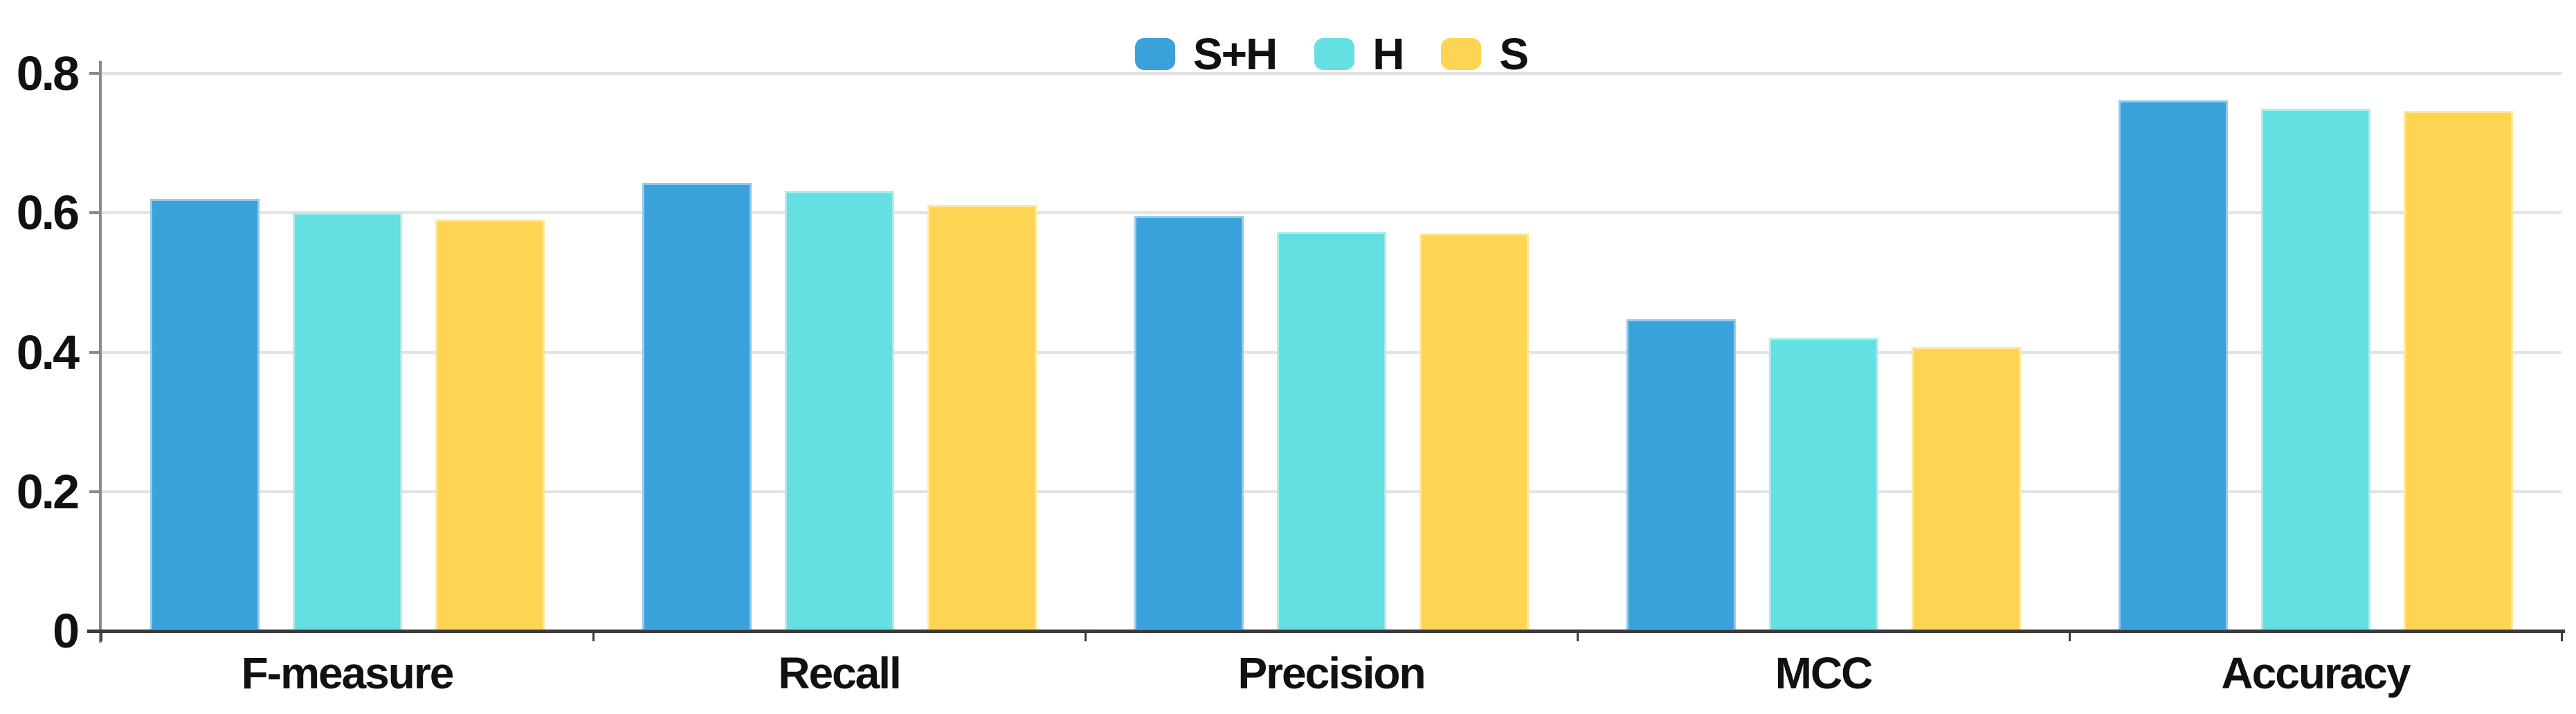 The width and height of the screenshot is (2576, 714). What do you see at coordinates (840, 673) in the screenshot?
I see `x-axis-label-recall: Recall` at bounding box center [840, 673].